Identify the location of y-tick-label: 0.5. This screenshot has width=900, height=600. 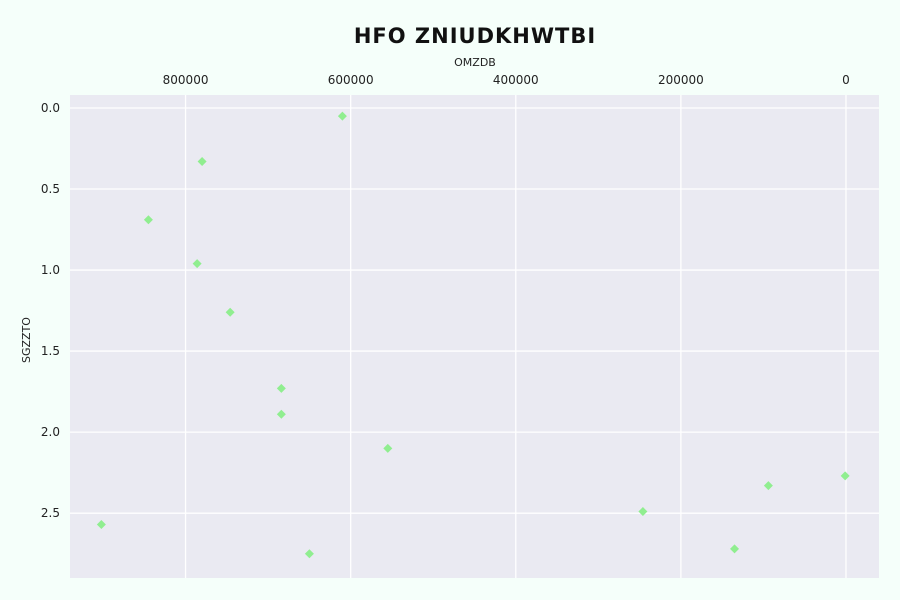
(50, 189).